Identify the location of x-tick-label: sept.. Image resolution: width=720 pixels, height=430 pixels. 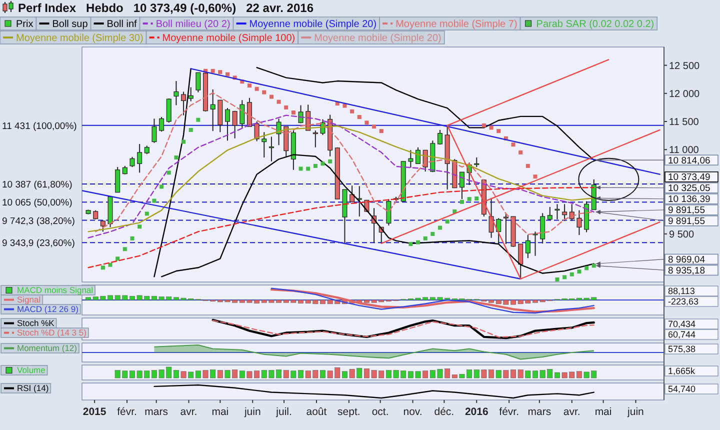
(349, 412).